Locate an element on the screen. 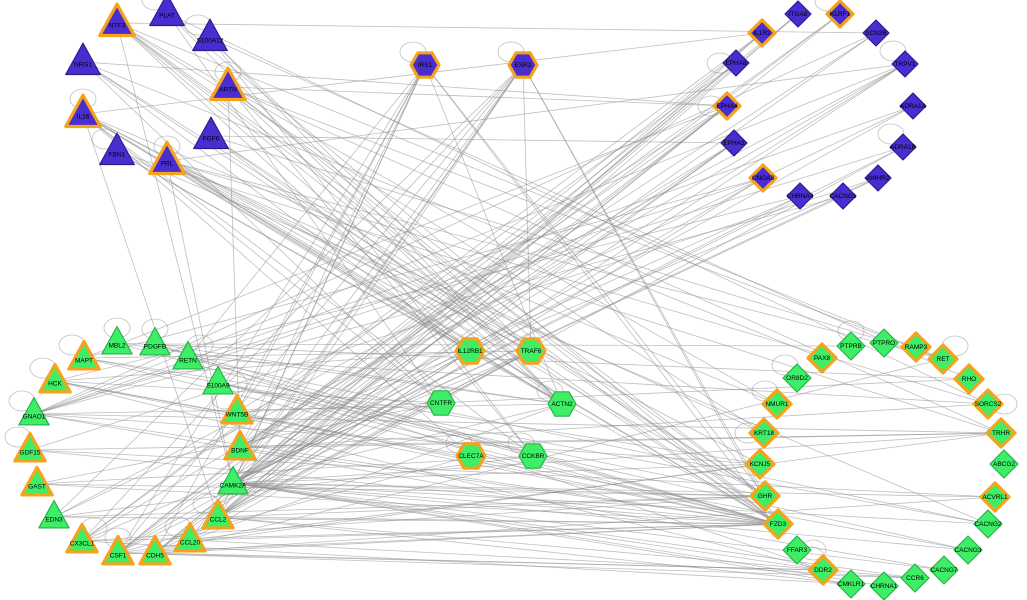 This screenshot has width=1027, height=600. self-loop-plat is located at coordinates (155, 5).